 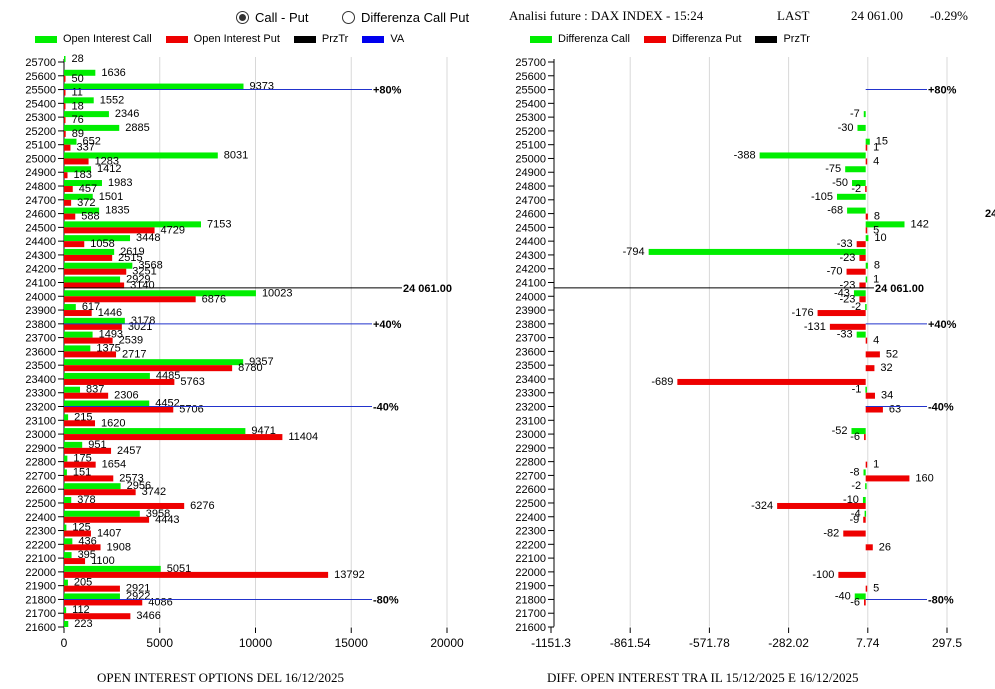 What do you see at coordinates (40, 573) in the screenshot?
I see `y-tick-label: 22000` at bounding box center [40, 573].